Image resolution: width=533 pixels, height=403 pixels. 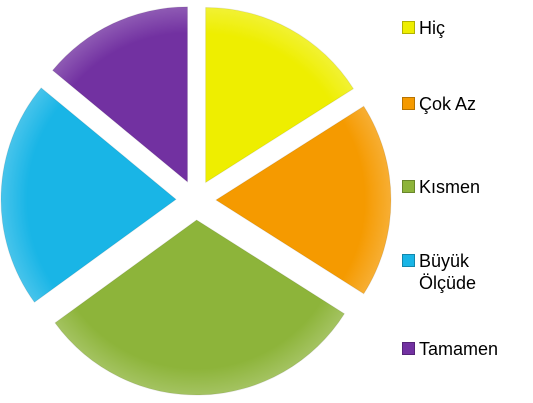 I want to click on legend-item: Tamamen, so click(x=465, y=349).